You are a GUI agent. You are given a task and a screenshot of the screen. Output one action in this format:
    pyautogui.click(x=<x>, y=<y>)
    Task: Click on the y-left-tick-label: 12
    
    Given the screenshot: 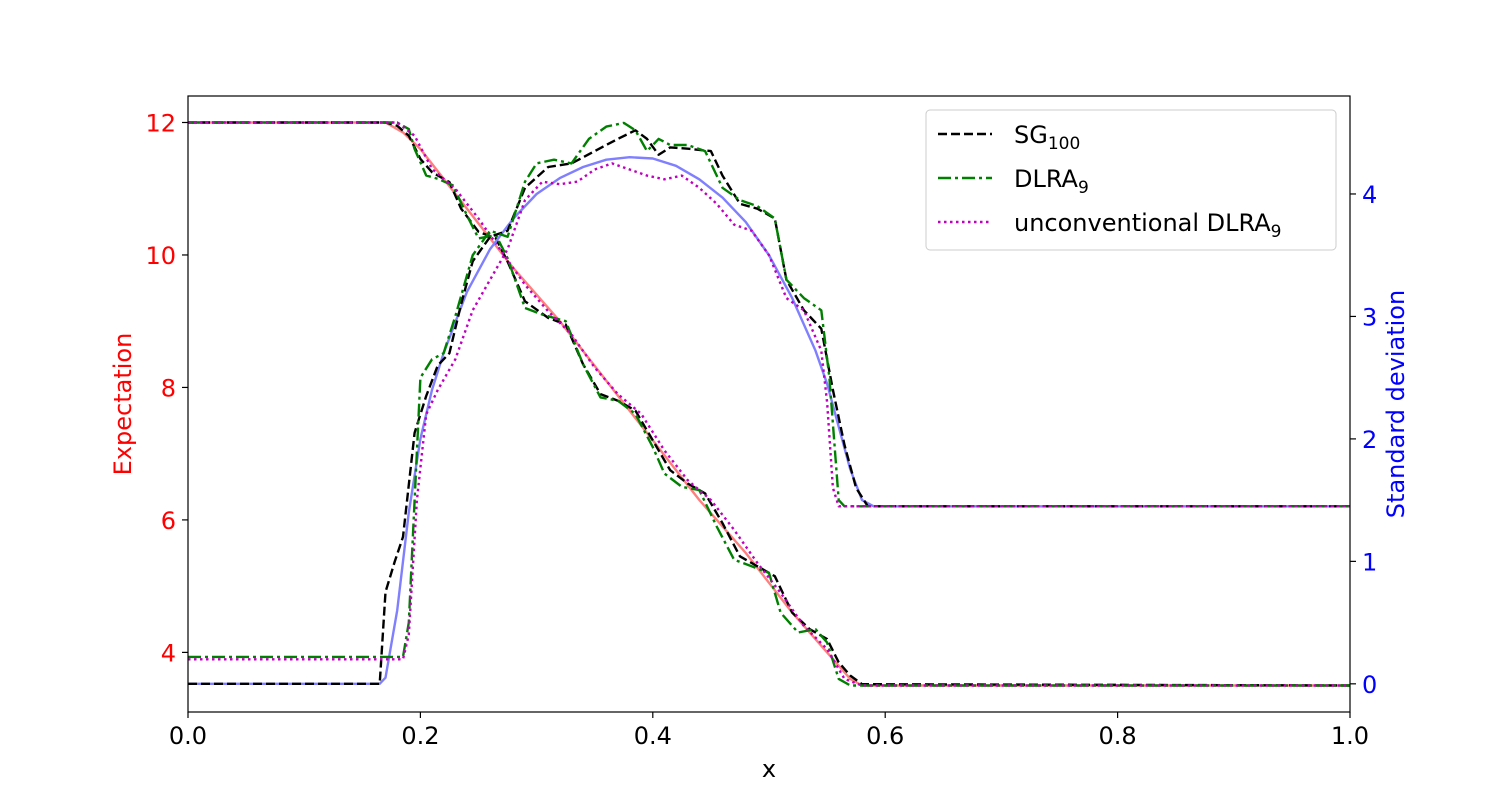 What is the action you would take?
    pyautogui.click(x=160, y=123)
    